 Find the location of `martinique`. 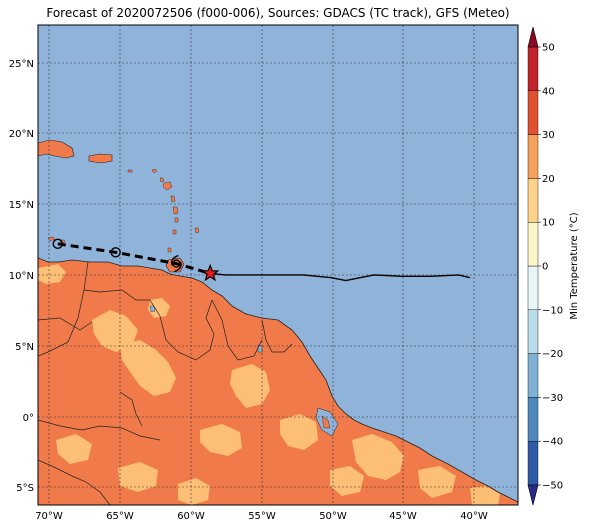

martinique is located at coordinates (175, 210).